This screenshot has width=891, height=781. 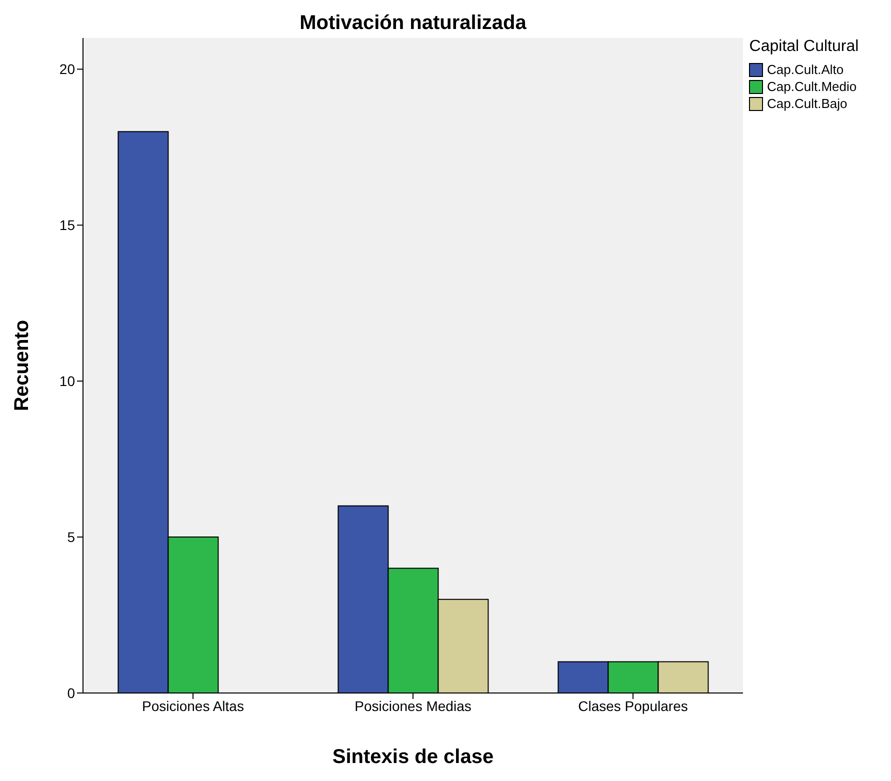 I want to click on chart-title: Motivación naturalizada, so click(x=413, y=23).